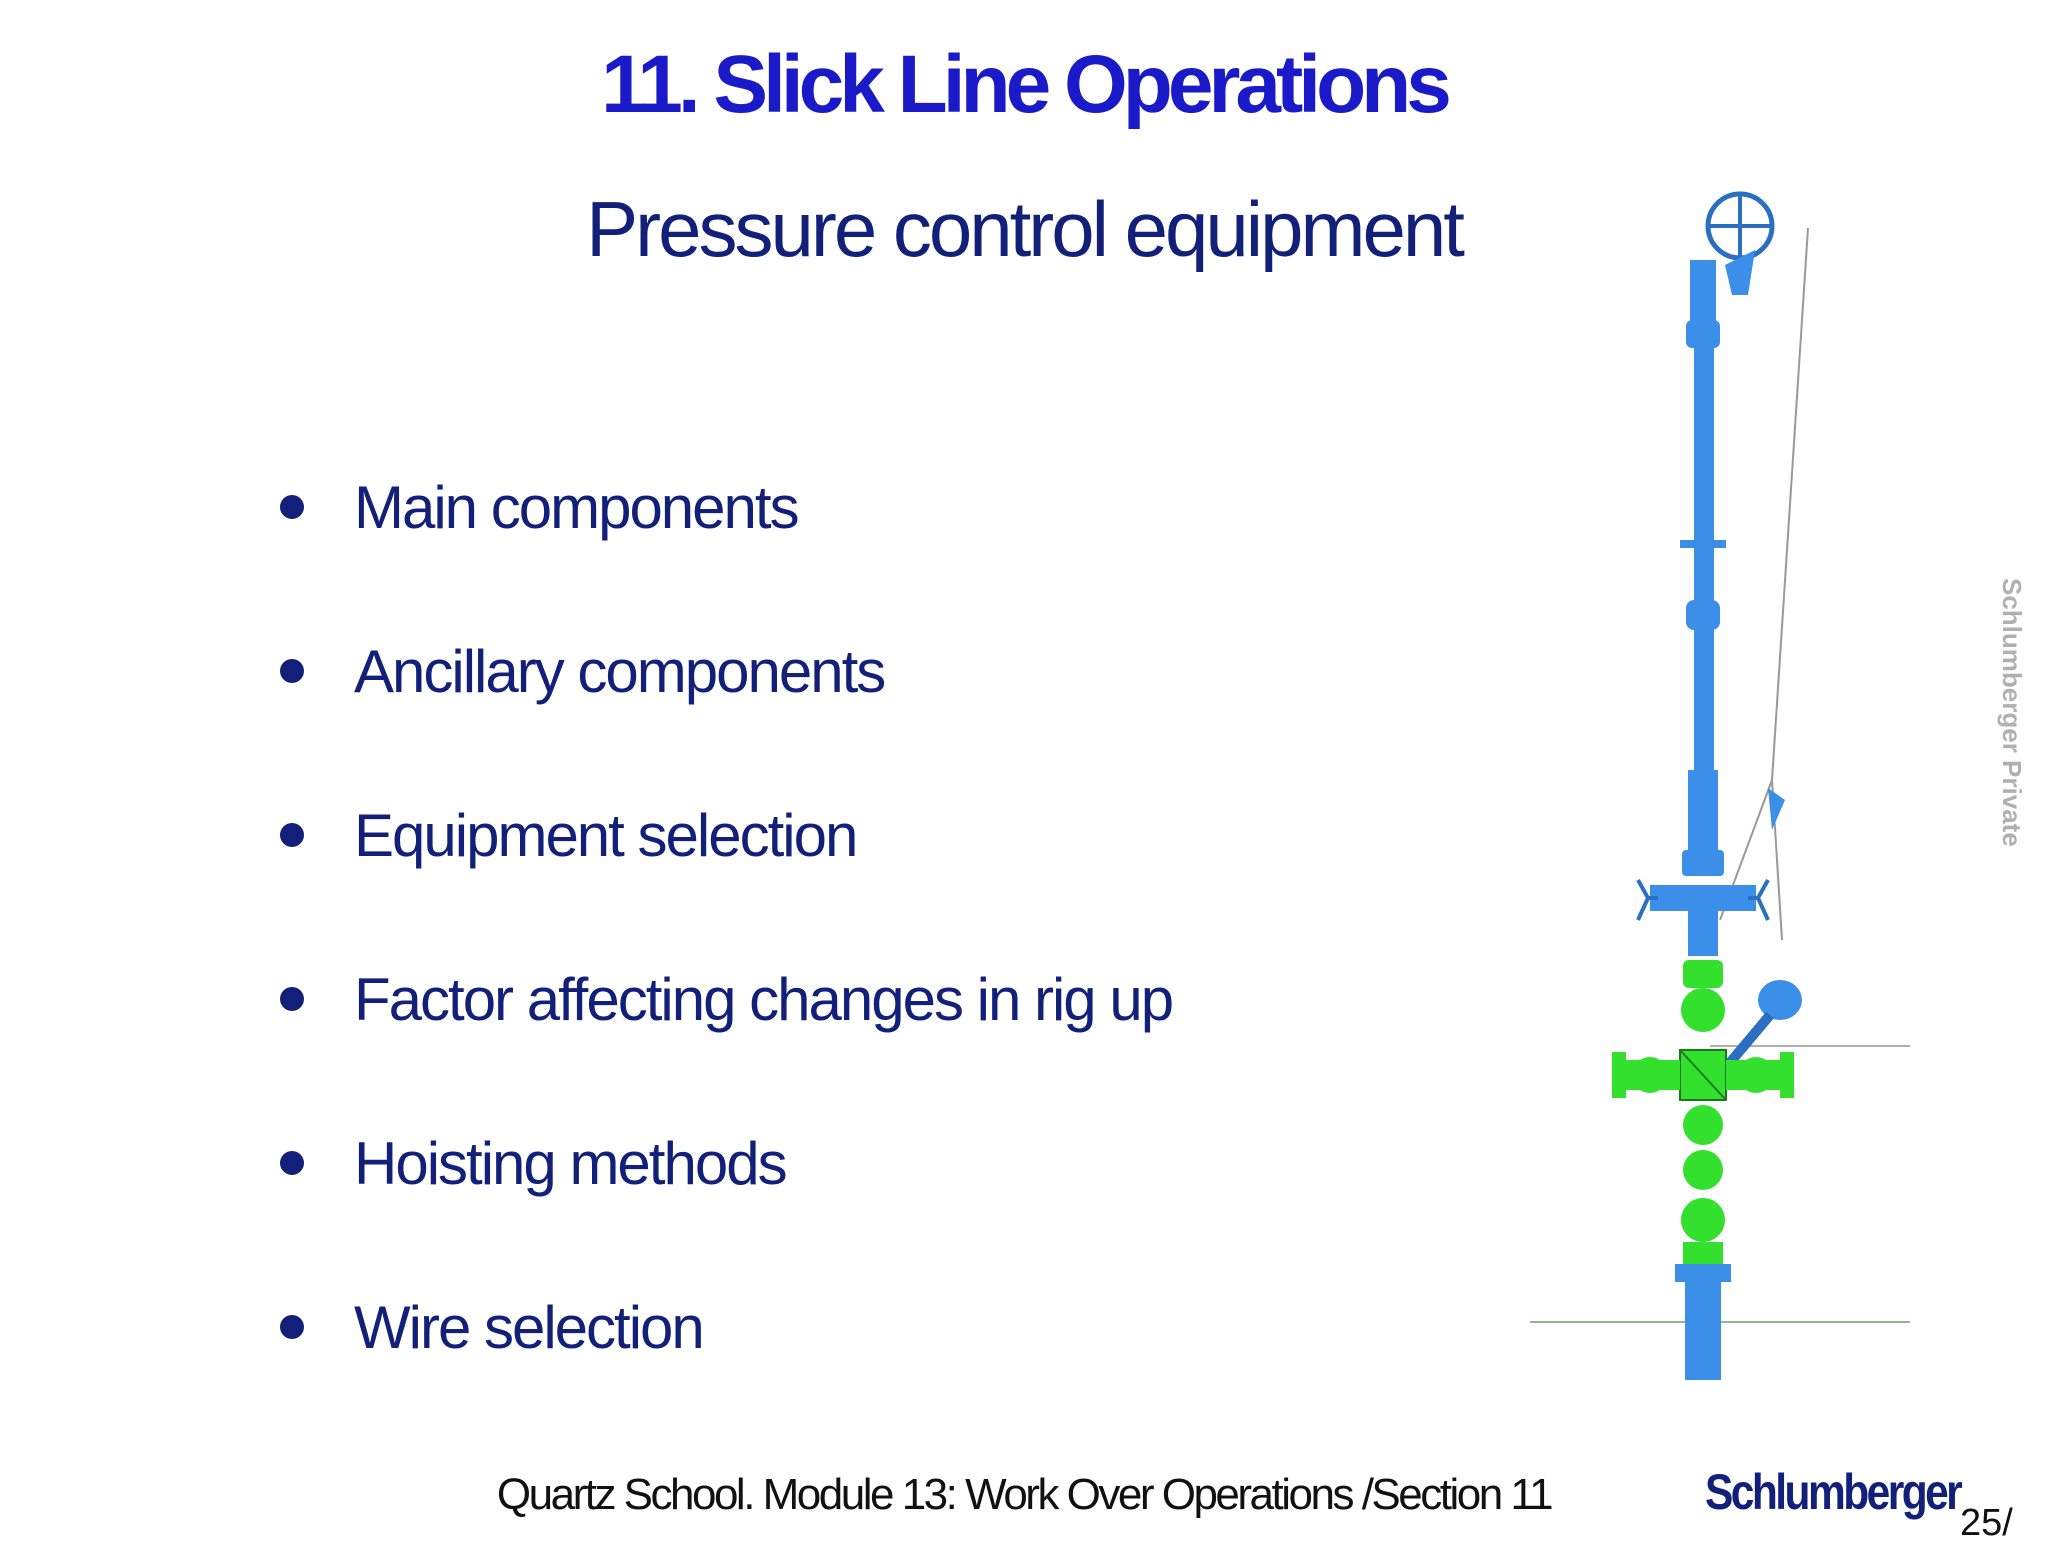 This screenshot has width=2048, height=1545. Describe the element at coordinates (1025, 229) in the screenshot. I see `slide-subtitle: Pressure control equipment` at that location.